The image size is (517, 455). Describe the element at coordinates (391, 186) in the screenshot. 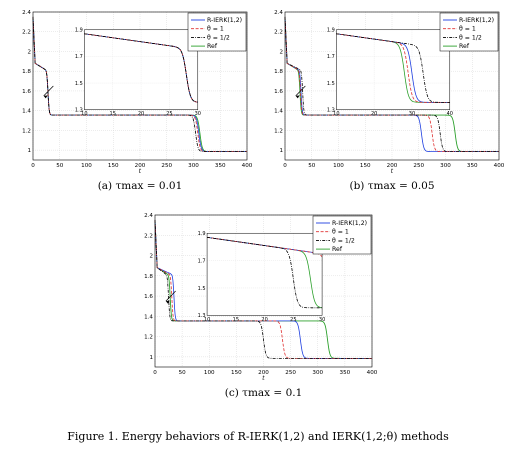

I see `panel-caption: (b) τmax = 0.05` at that location.